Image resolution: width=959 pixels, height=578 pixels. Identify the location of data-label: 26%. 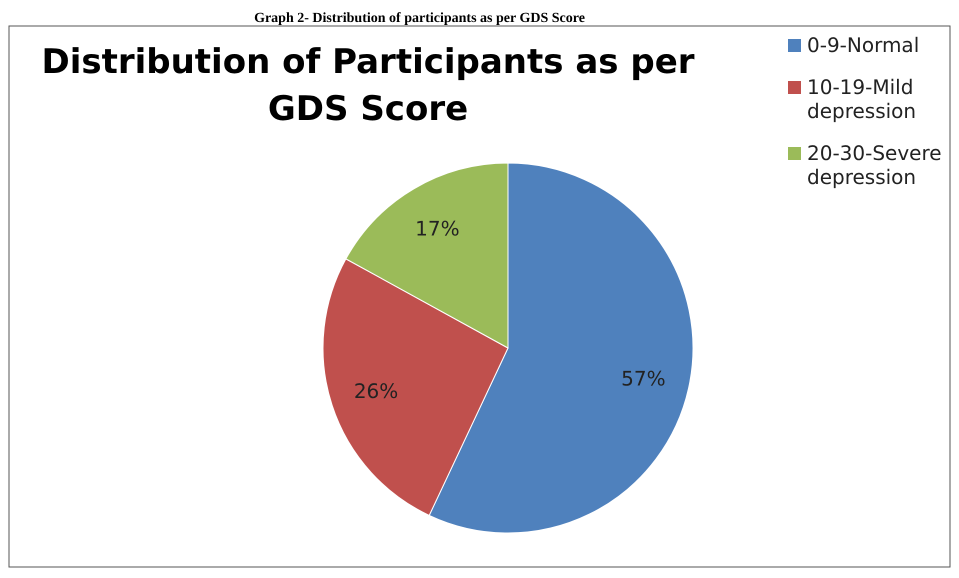
(376, 390).